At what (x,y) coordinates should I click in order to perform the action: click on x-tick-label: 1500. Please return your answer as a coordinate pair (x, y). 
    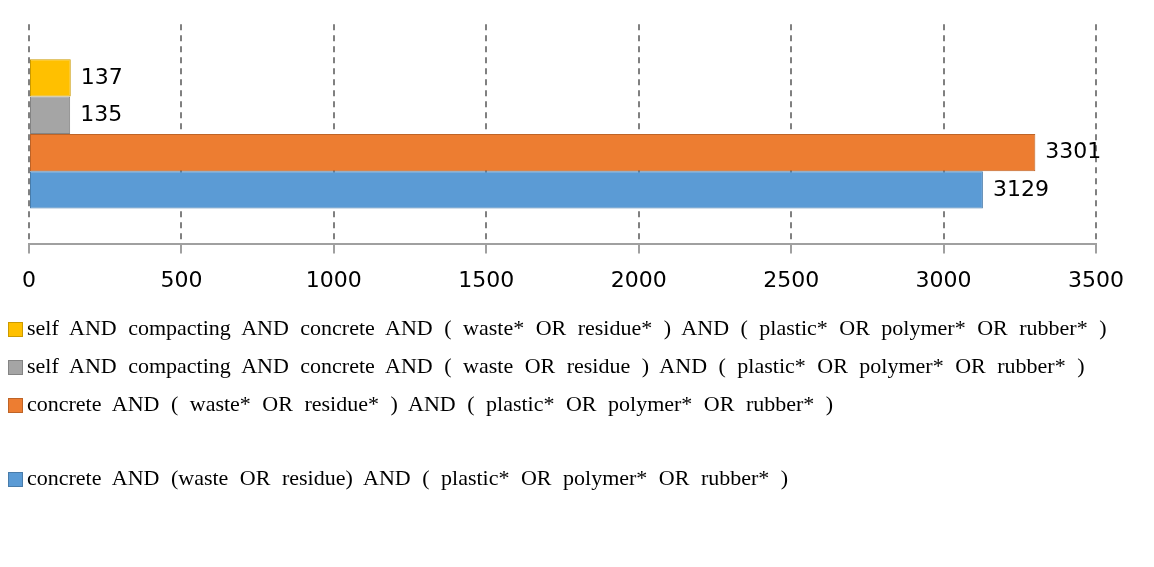
    Looking at the image, I should click on (486, 279).